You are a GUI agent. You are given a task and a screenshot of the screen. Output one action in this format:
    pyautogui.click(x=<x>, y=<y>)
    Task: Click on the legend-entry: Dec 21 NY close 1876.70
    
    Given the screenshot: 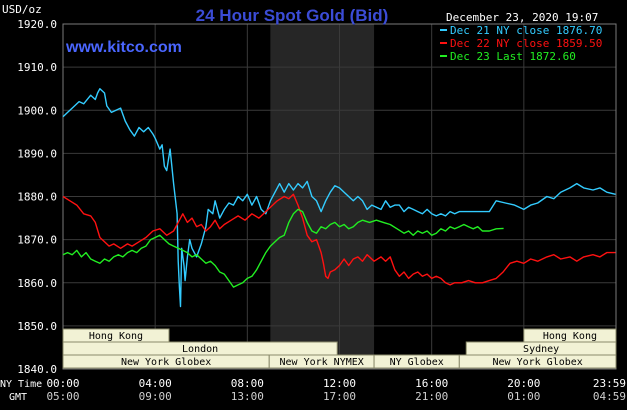 What is the action you would take?
    pyautogui.click(x=526, y=30)
    